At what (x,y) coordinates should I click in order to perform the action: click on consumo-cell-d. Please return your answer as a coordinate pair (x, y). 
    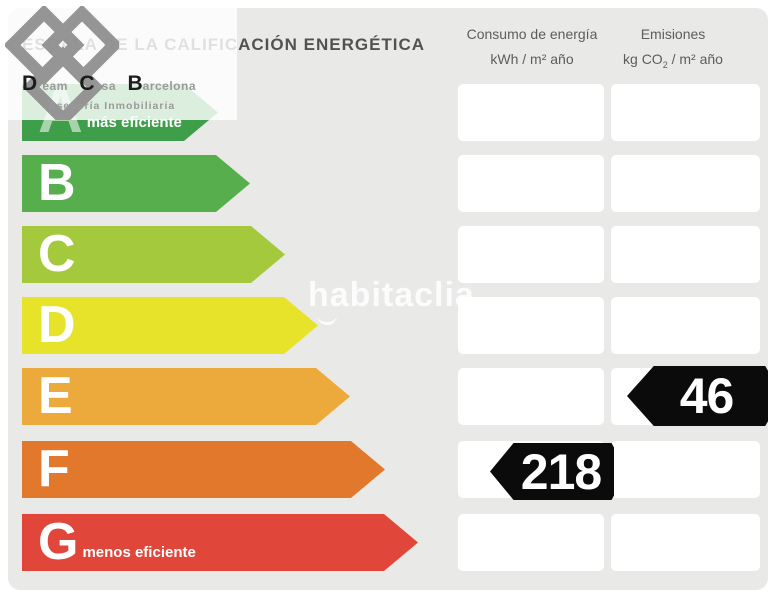
    Looking at the image, I should click on (531, 325).